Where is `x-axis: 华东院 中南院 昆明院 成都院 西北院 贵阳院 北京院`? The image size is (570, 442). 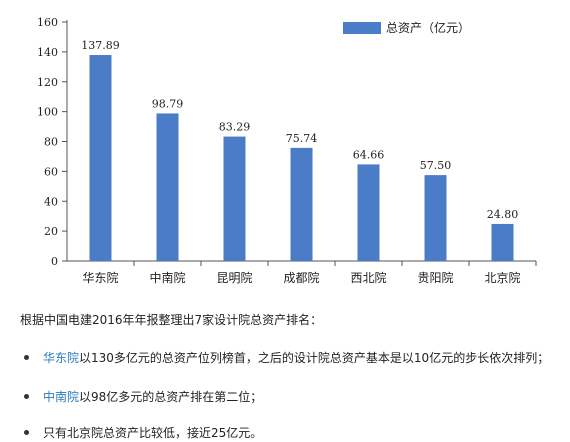
x-axis: 华东院 中南院 昆明院 成都院 西北院 贵阳院 北京院 is located at coordinates (302, 272).